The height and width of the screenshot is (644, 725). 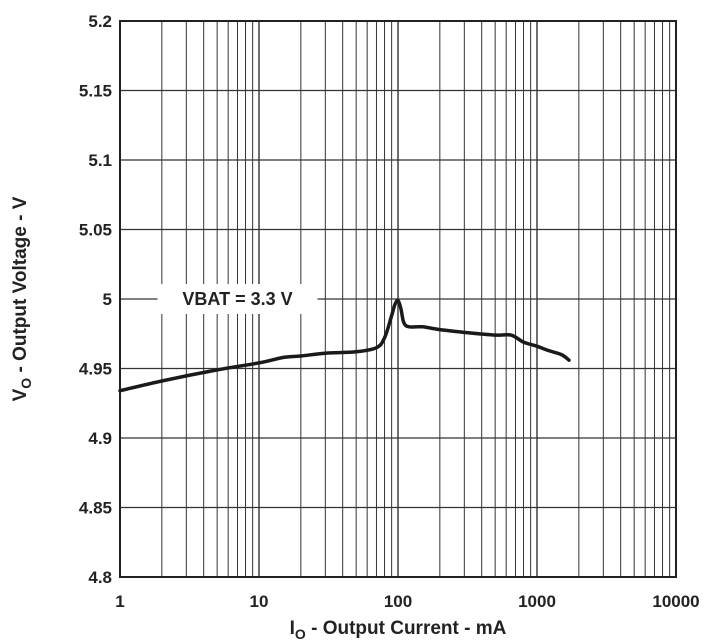 I want to click on y-tick-label: 4.85, so click(x=95, y=508).